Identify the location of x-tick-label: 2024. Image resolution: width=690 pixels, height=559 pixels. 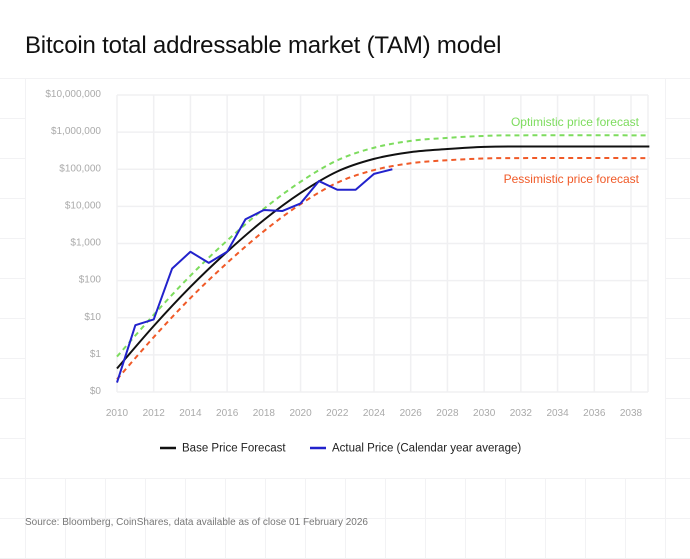
(374, 413).